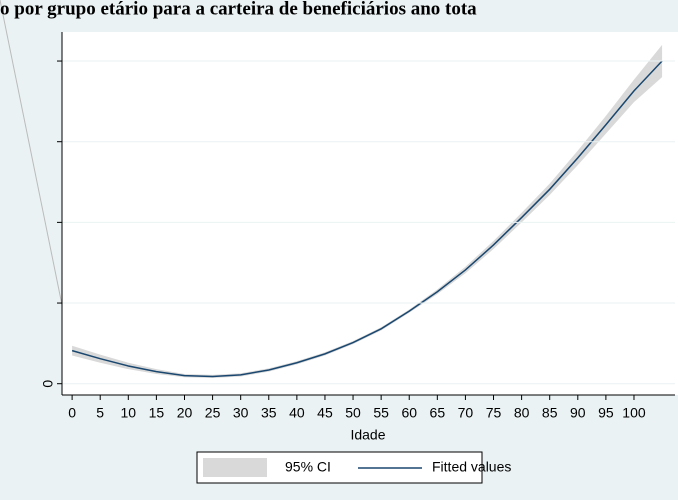 Image resolution: width=678 pixels, height=500 pixels. I want to click on x-axis-label: Idade, so click(367, 435).